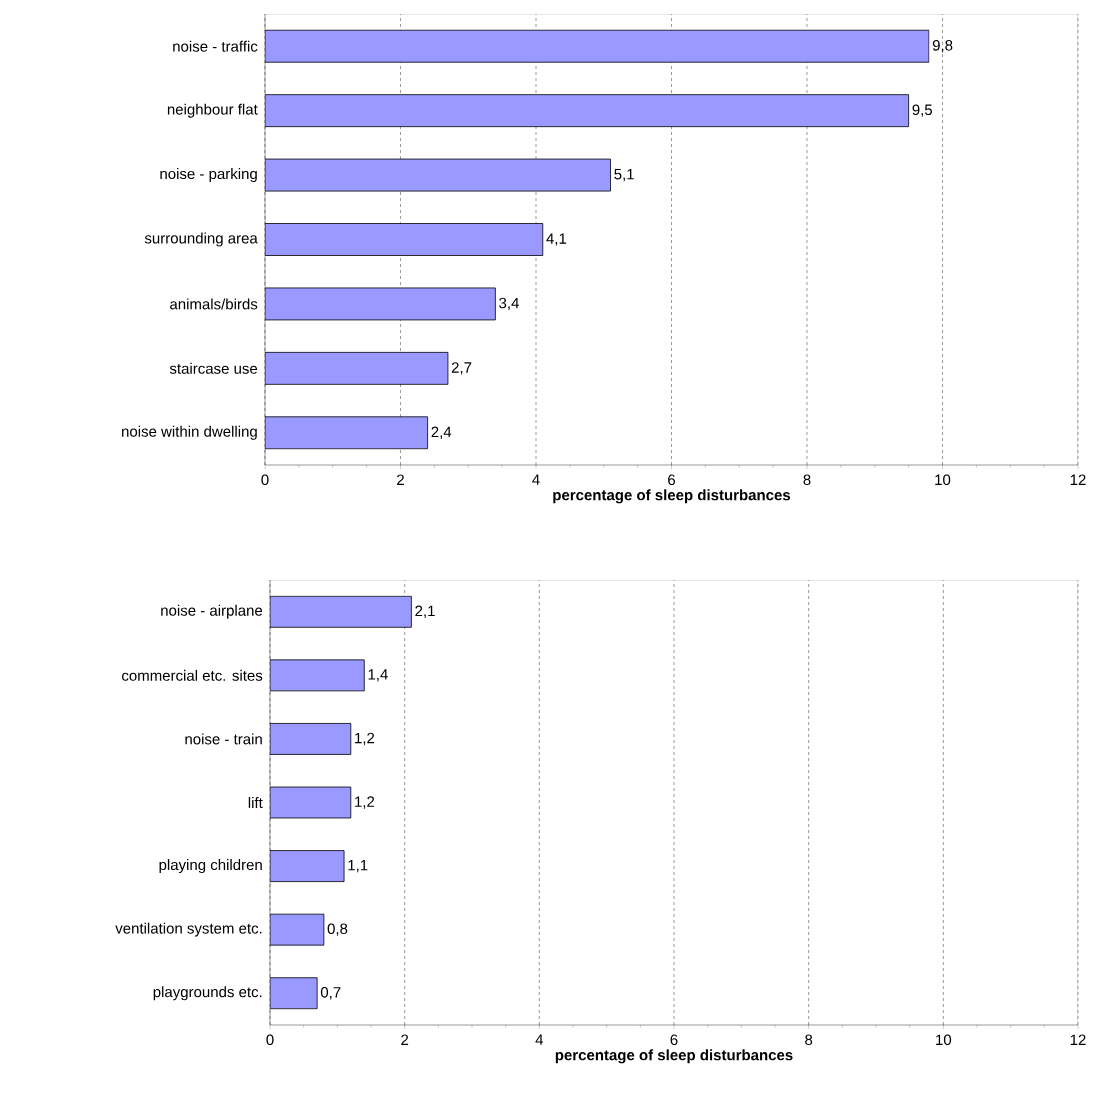 This screenshot has width=1094, height=1104. Describe the element at coordinates (330, 993) in the screenshot. I see `data-label: 0,7` at that location.